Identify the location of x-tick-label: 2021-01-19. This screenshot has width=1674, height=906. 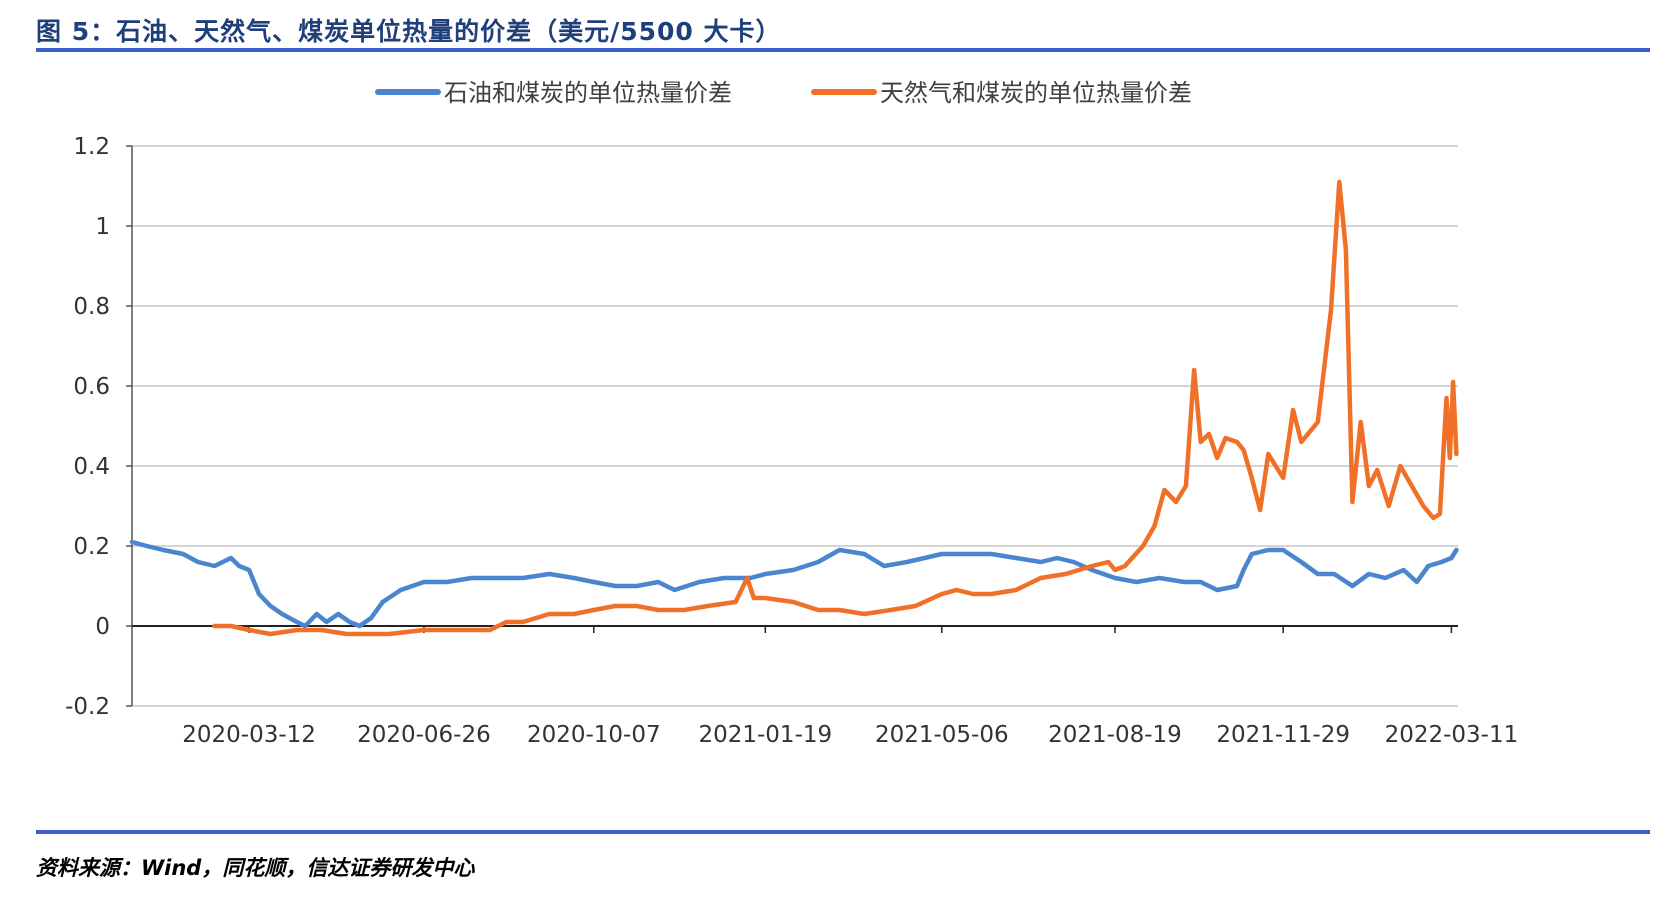
(765, 735).